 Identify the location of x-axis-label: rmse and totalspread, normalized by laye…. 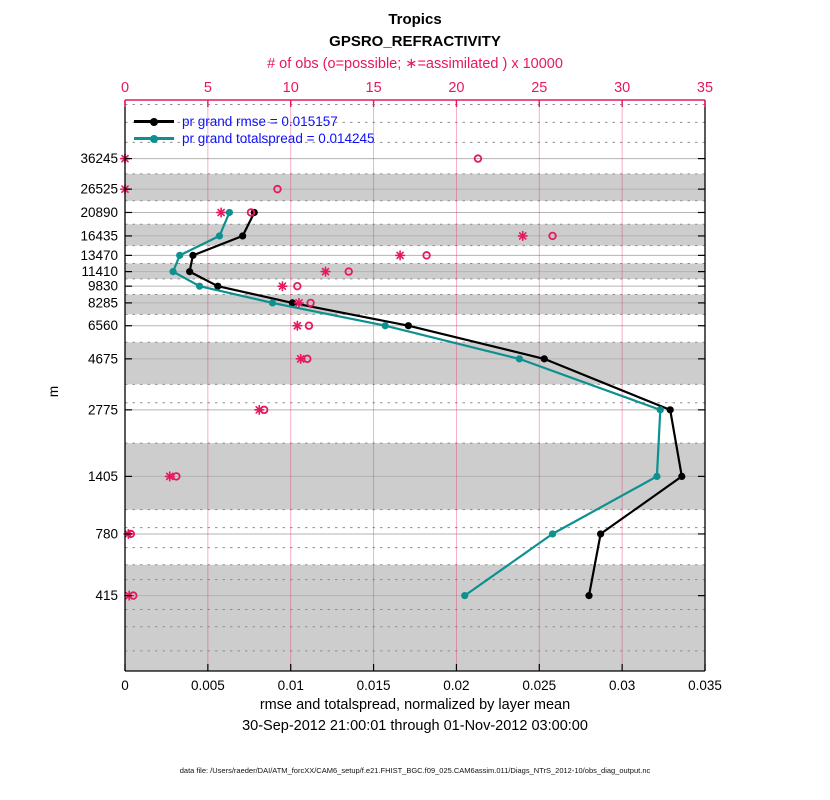
(415, 705).